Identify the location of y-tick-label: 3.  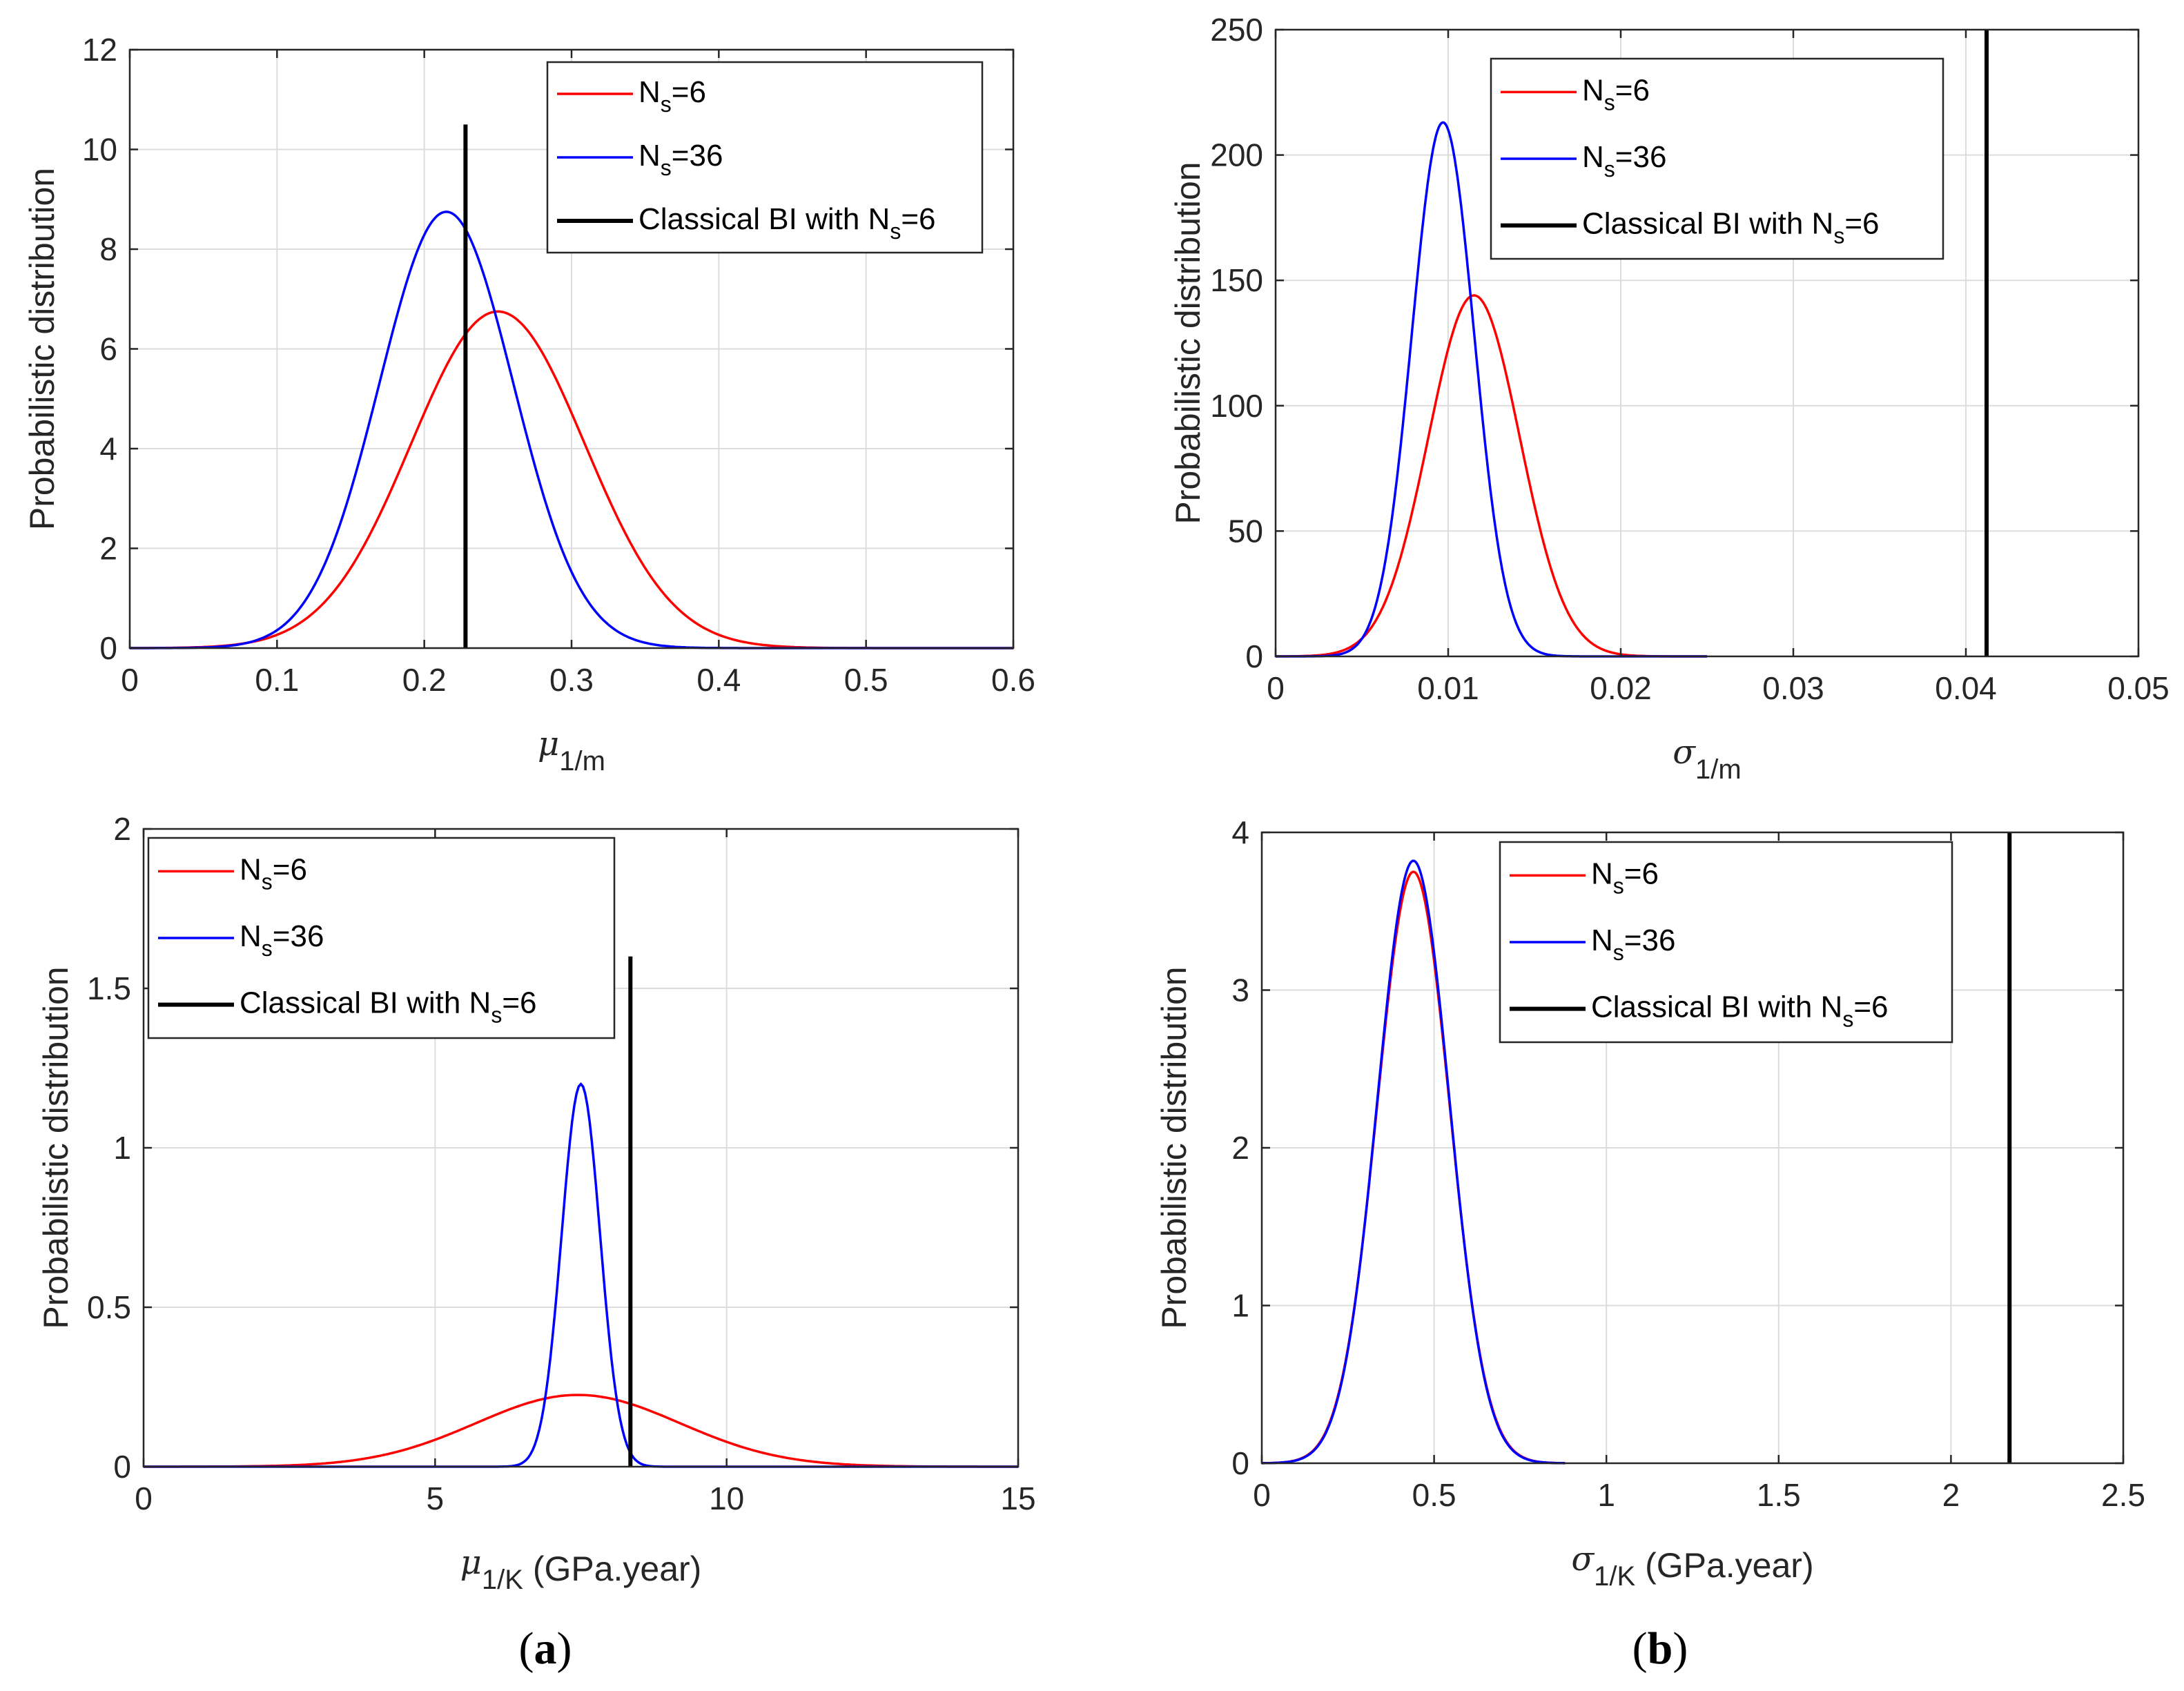
(1240, 990).